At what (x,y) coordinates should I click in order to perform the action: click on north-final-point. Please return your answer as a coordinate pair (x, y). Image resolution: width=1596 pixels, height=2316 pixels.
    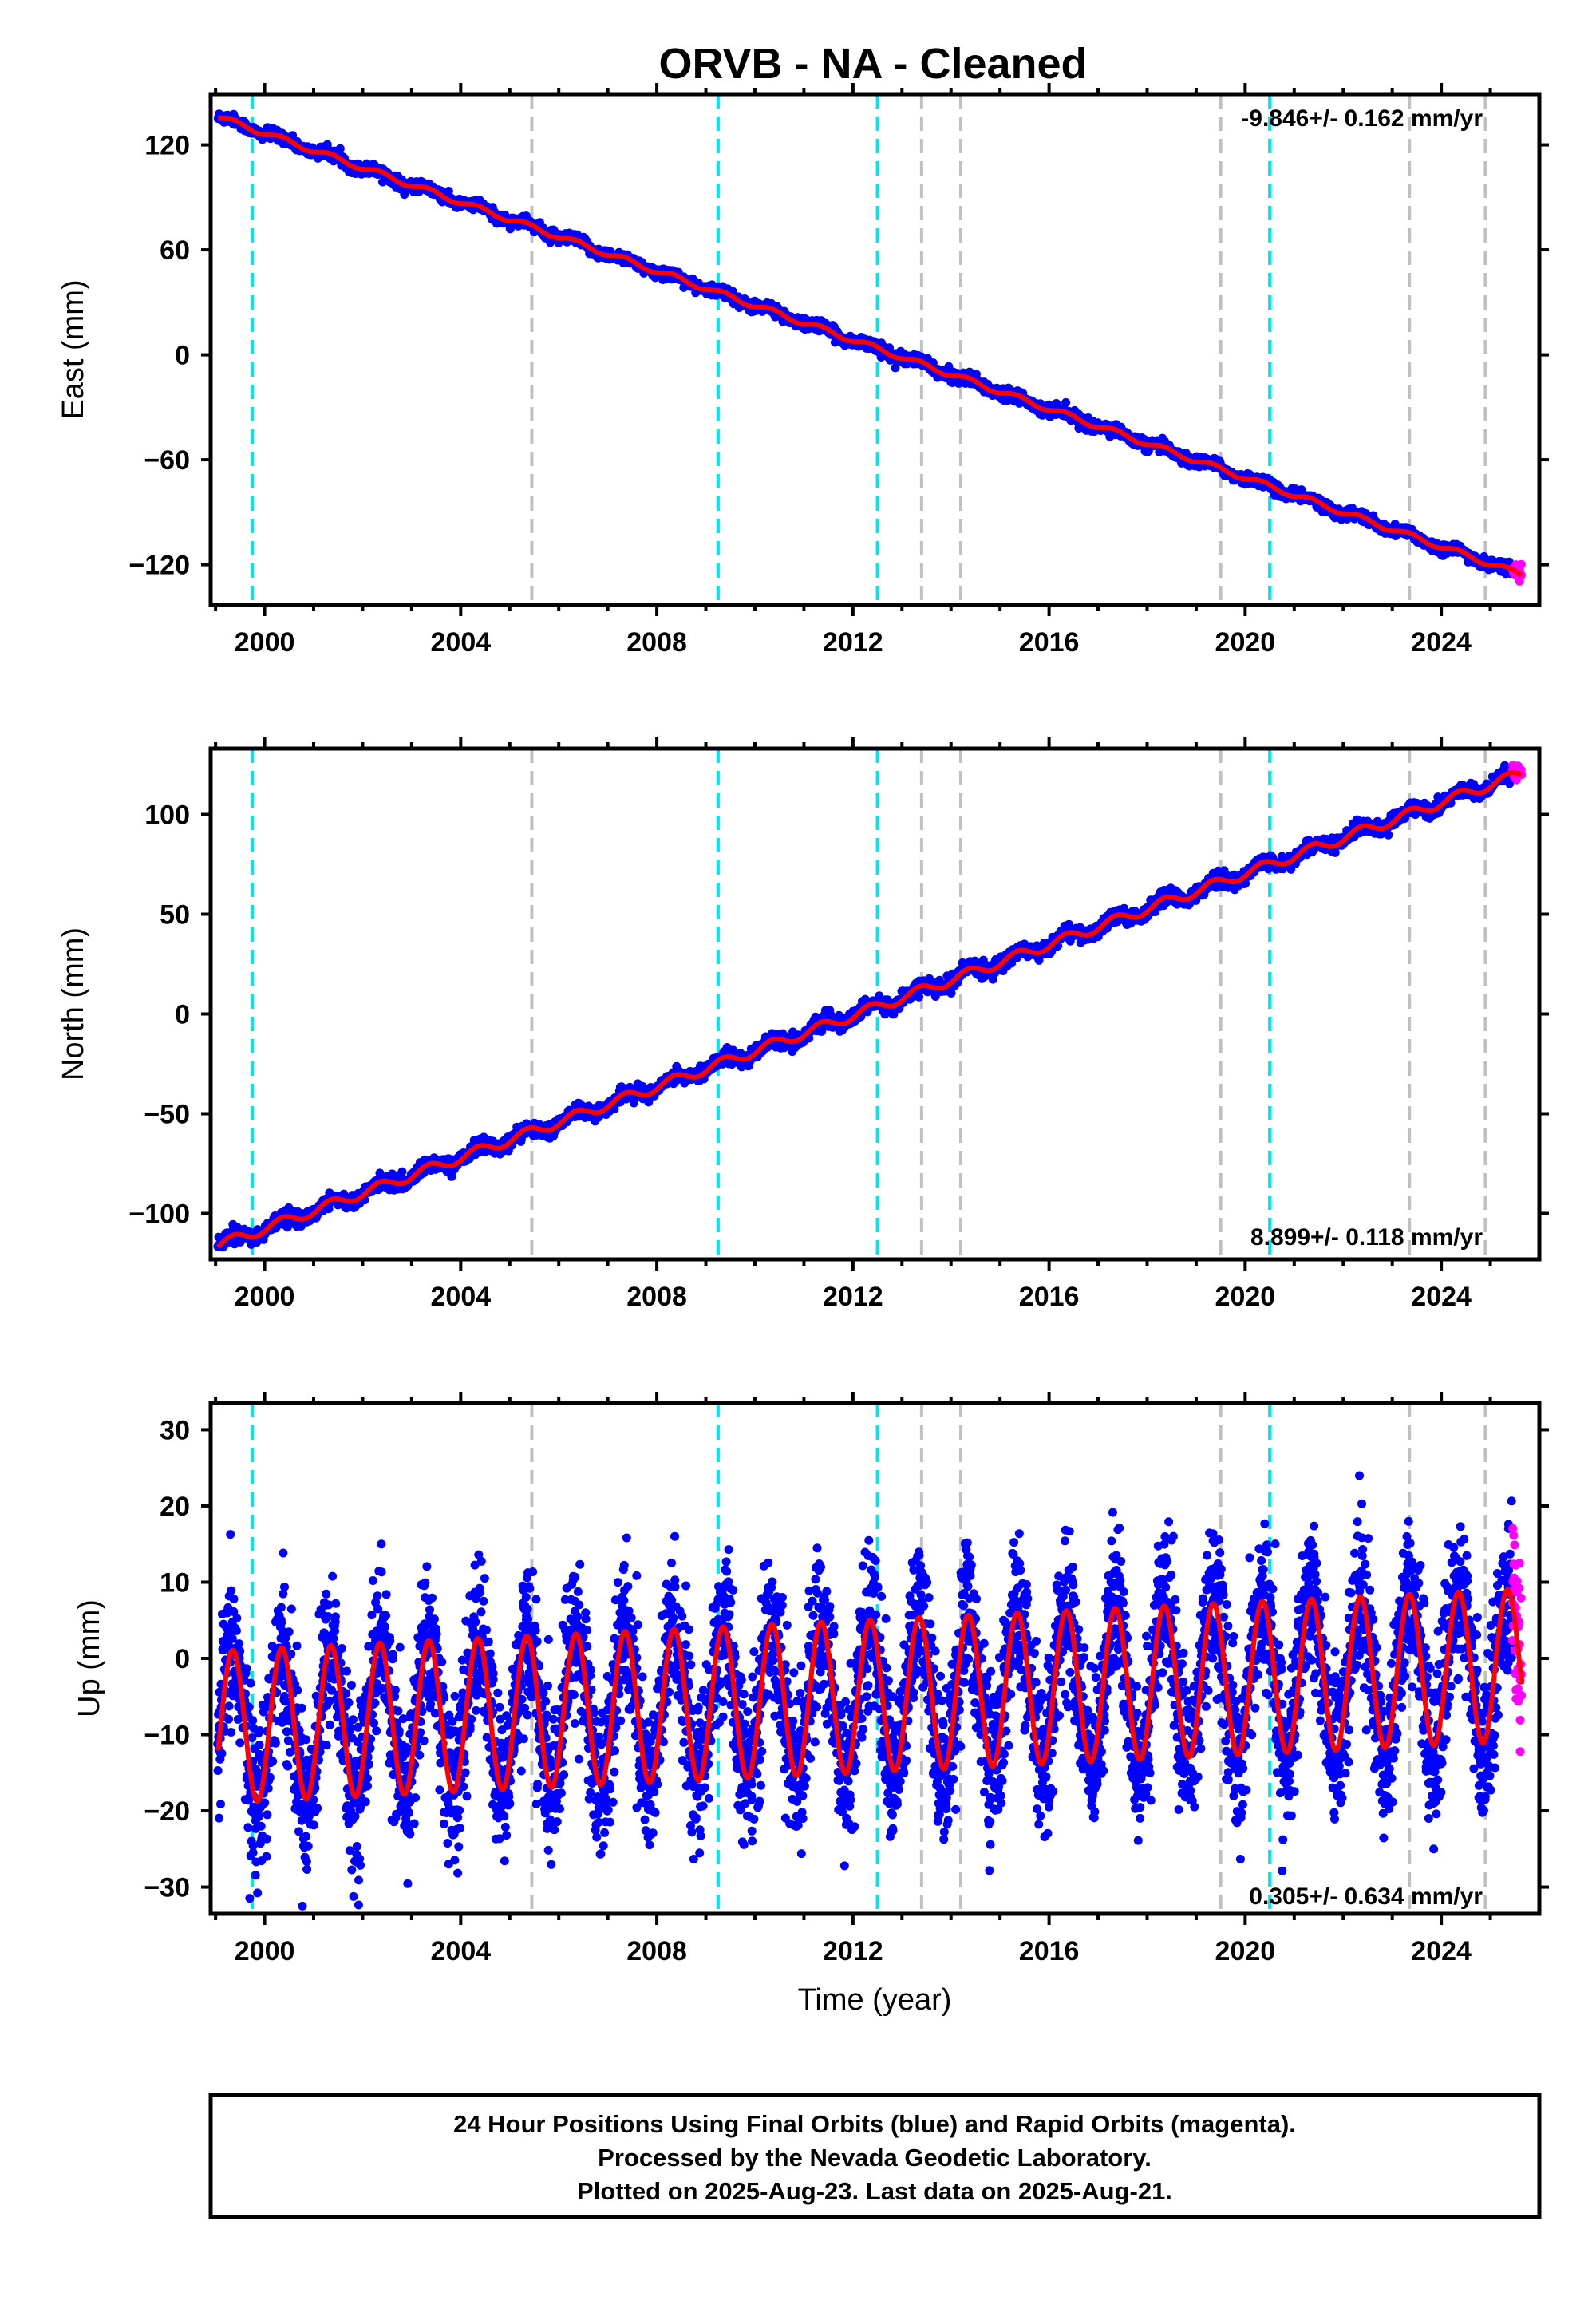
    Looking at the image, I should click on (402, 1171).